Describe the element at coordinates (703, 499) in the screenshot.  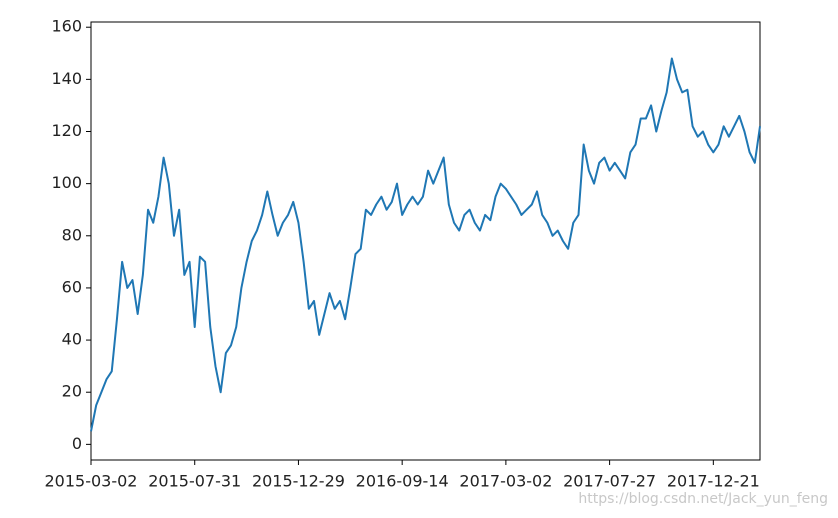
I see `watermark: https://blog.csdn.net/Jack_yun_feng` at that location.